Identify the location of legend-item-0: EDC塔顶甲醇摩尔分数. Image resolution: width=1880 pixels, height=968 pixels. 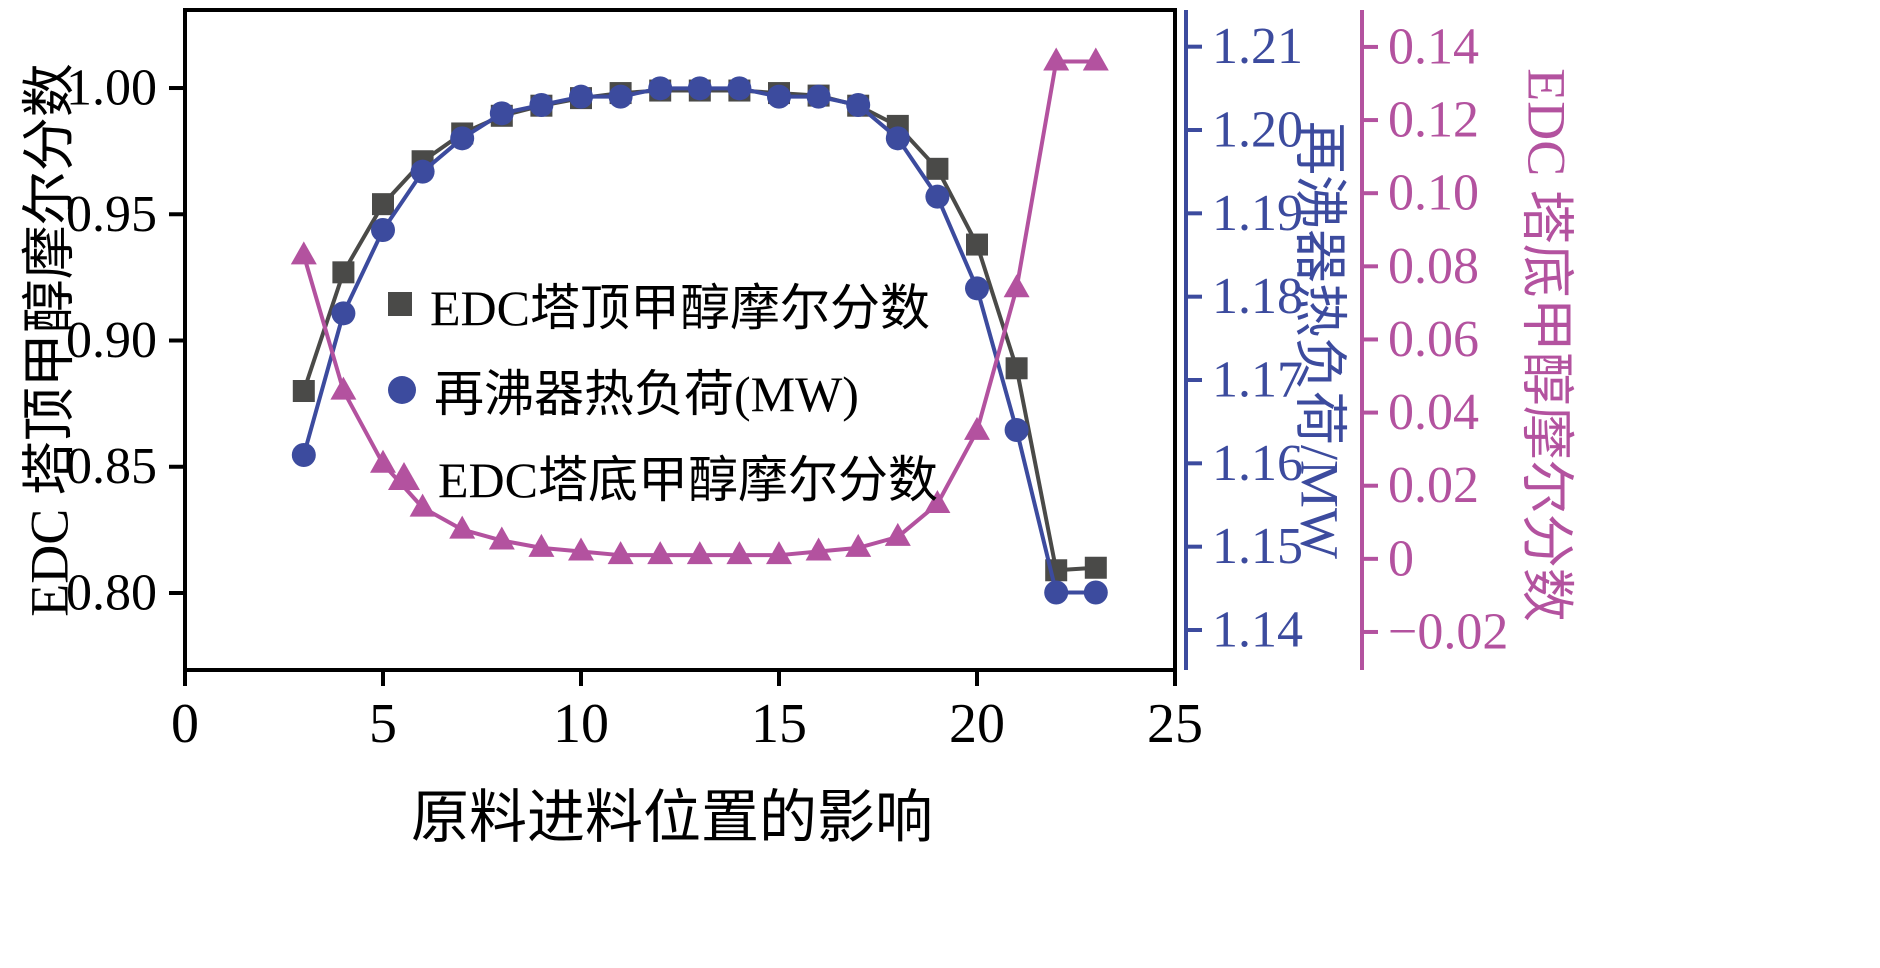
(663, 304).